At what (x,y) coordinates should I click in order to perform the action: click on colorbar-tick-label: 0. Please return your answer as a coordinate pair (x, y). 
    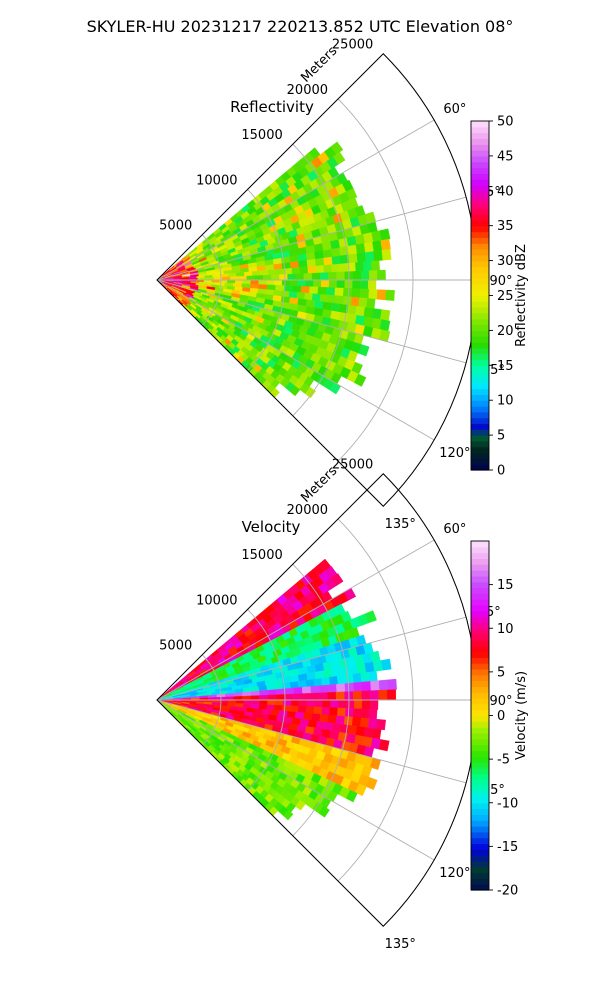
    Looking at the image, I should click on (501, 716).